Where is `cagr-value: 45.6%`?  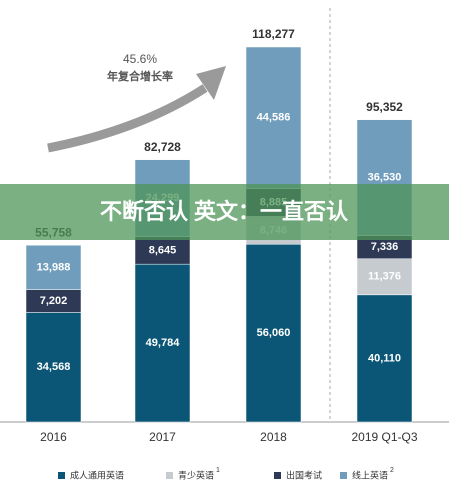 cagr-value: 45.6% is located at coordinates (140, 59).